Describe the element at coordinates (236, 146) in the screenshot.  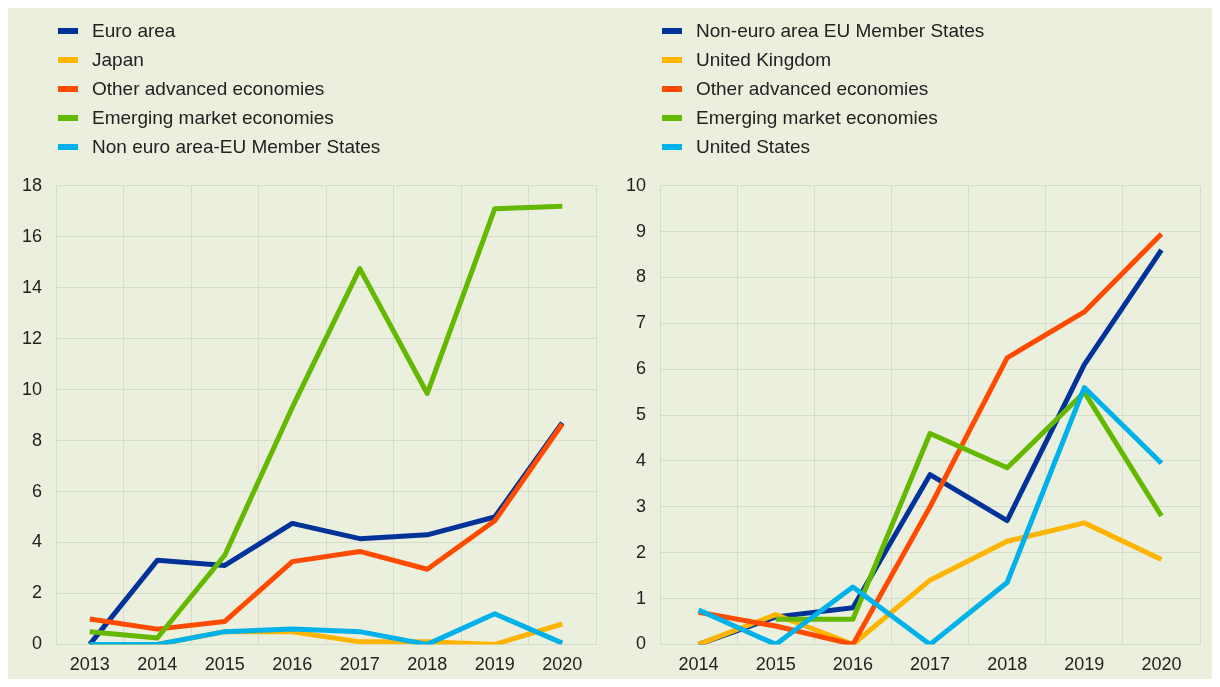
I see `legend-label: Non euro area-EU Member States` at that location.